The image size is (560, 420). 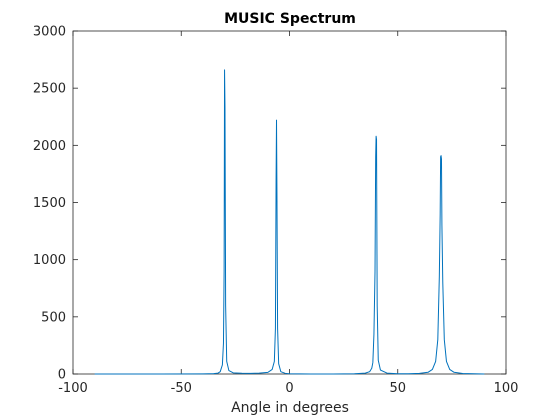 I want to click on y-tick-label: 2000, so click(x=49, y=146).